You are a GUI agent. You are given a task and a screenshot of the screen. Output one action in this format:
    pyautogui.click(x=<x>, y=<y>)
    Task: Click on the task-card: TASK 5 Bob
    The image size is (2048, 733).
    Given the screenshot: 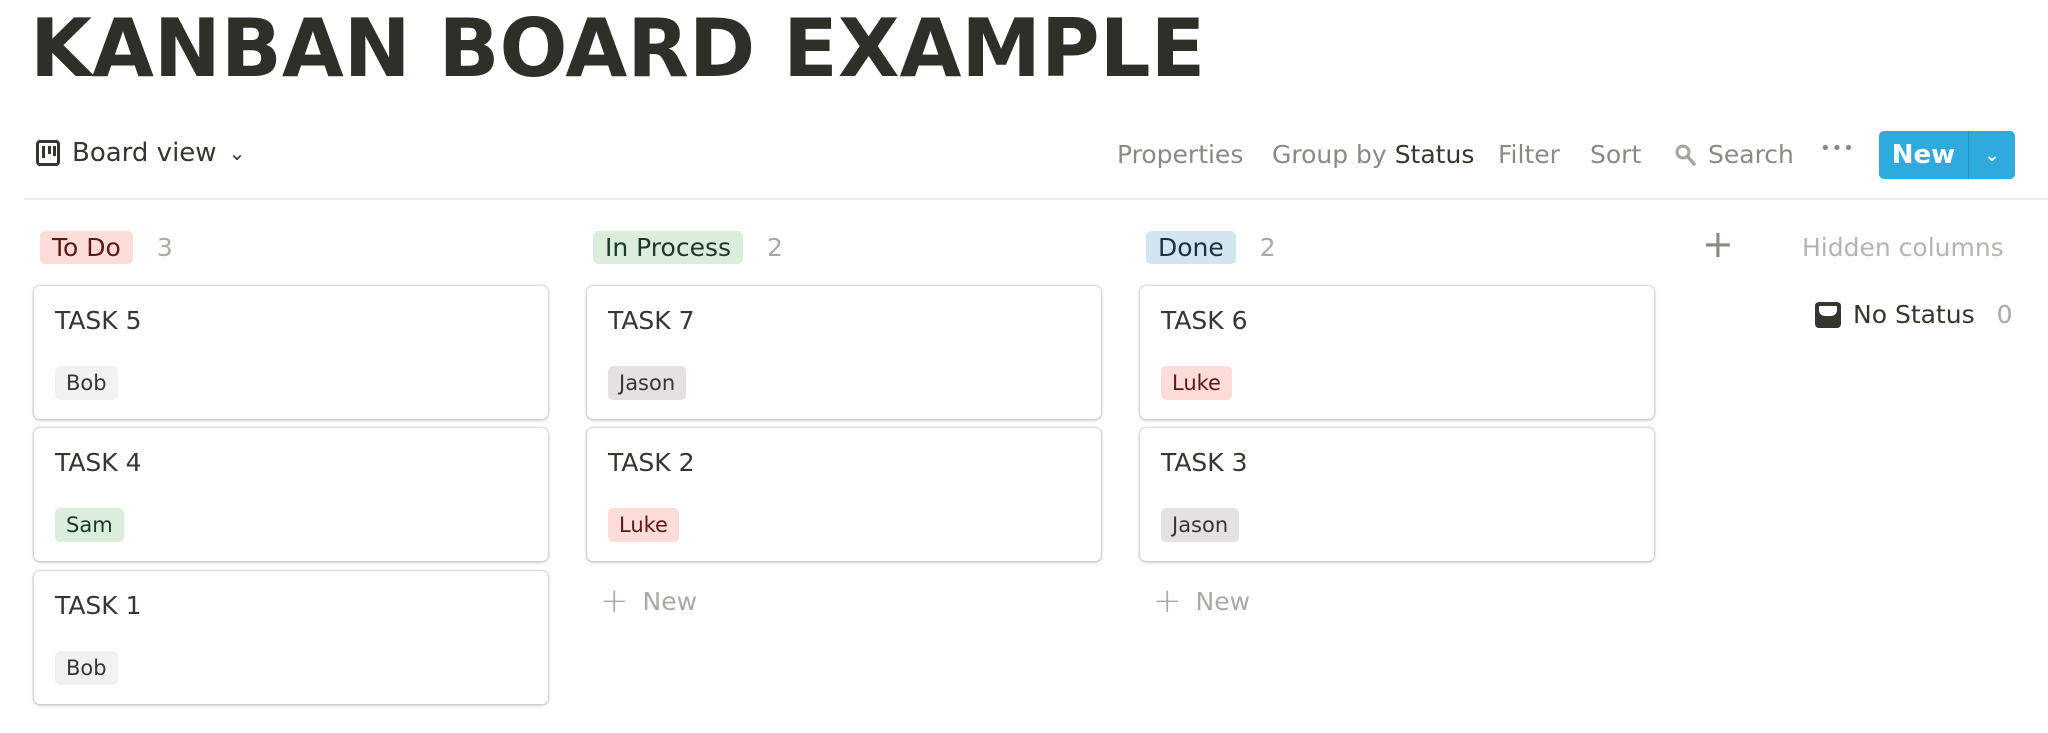 What is the action you would take?
    pyautogui.click(x=291, y=352)
    